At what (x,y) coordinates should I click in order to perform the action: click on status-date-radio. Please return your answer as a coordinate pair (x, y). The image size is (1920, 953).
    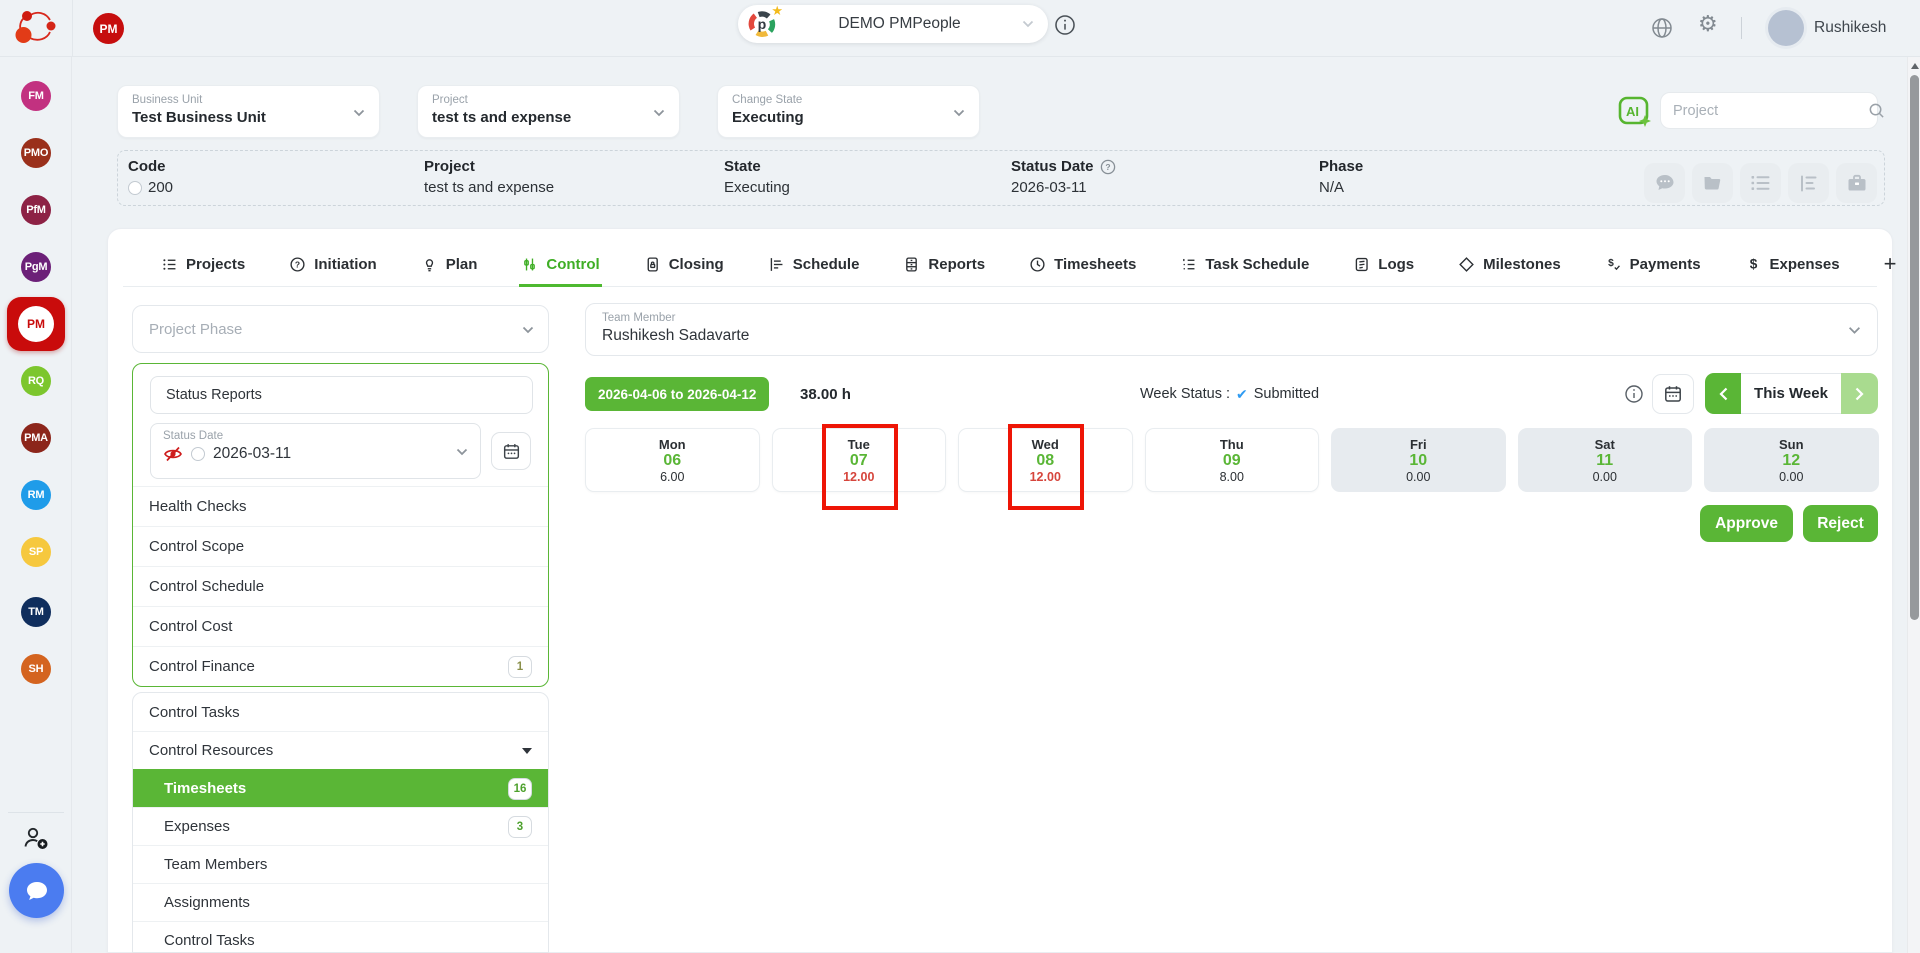
    Looking at the image, I should click on (198, 454).